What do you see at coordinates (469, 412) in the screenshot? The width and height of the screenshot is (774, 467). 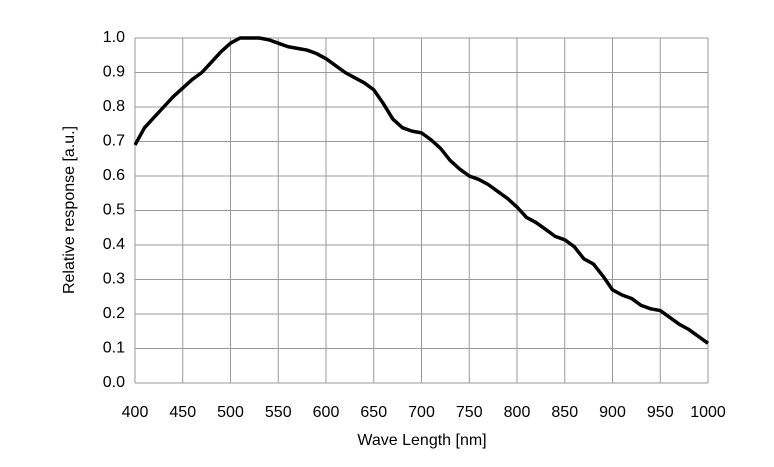 I see `x-tick-label: 750` at bounding box center [469, 412].